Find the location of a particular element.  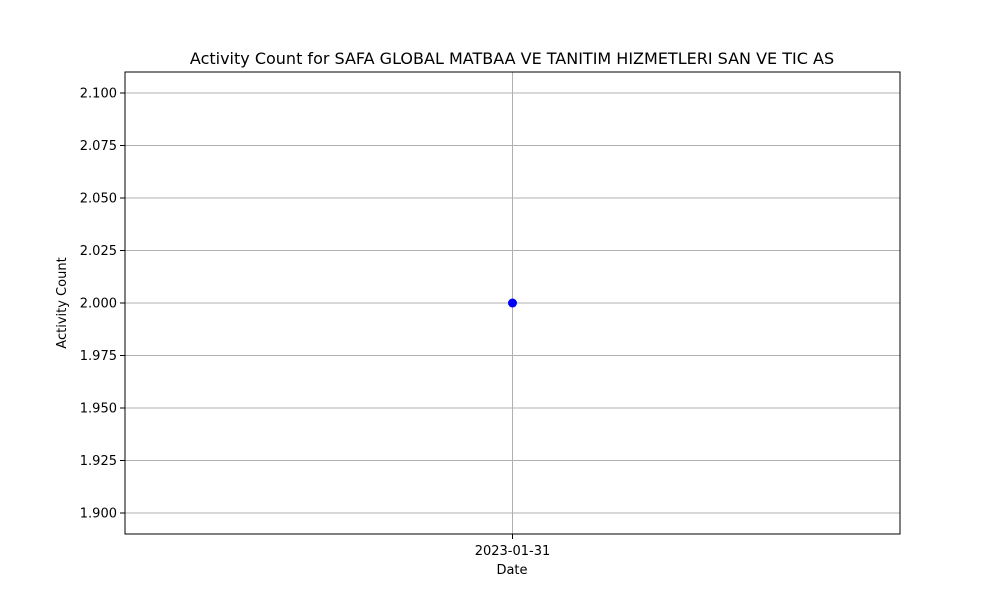

y-tick-label: 1.975 is located at coordinates (98, 356).